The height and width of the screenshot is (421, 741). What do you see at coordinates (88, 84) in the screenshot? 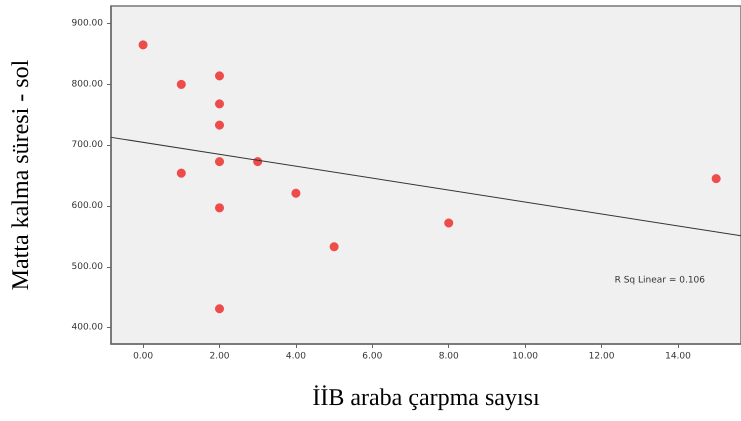
I see `y-tick-label: 800.00` at bounding box center [88, 84].